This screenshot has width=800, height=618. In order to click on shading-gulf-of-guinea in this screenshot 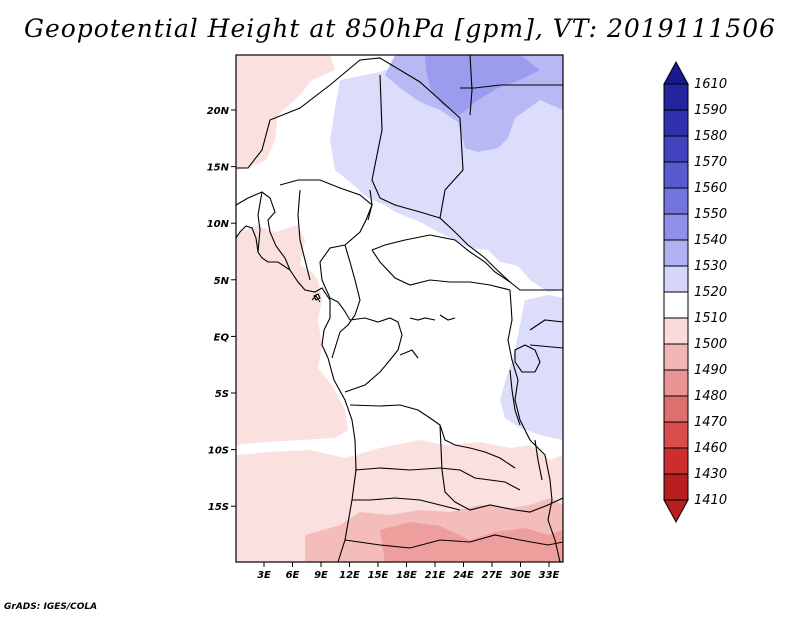, I will do `click(292, 335)`.